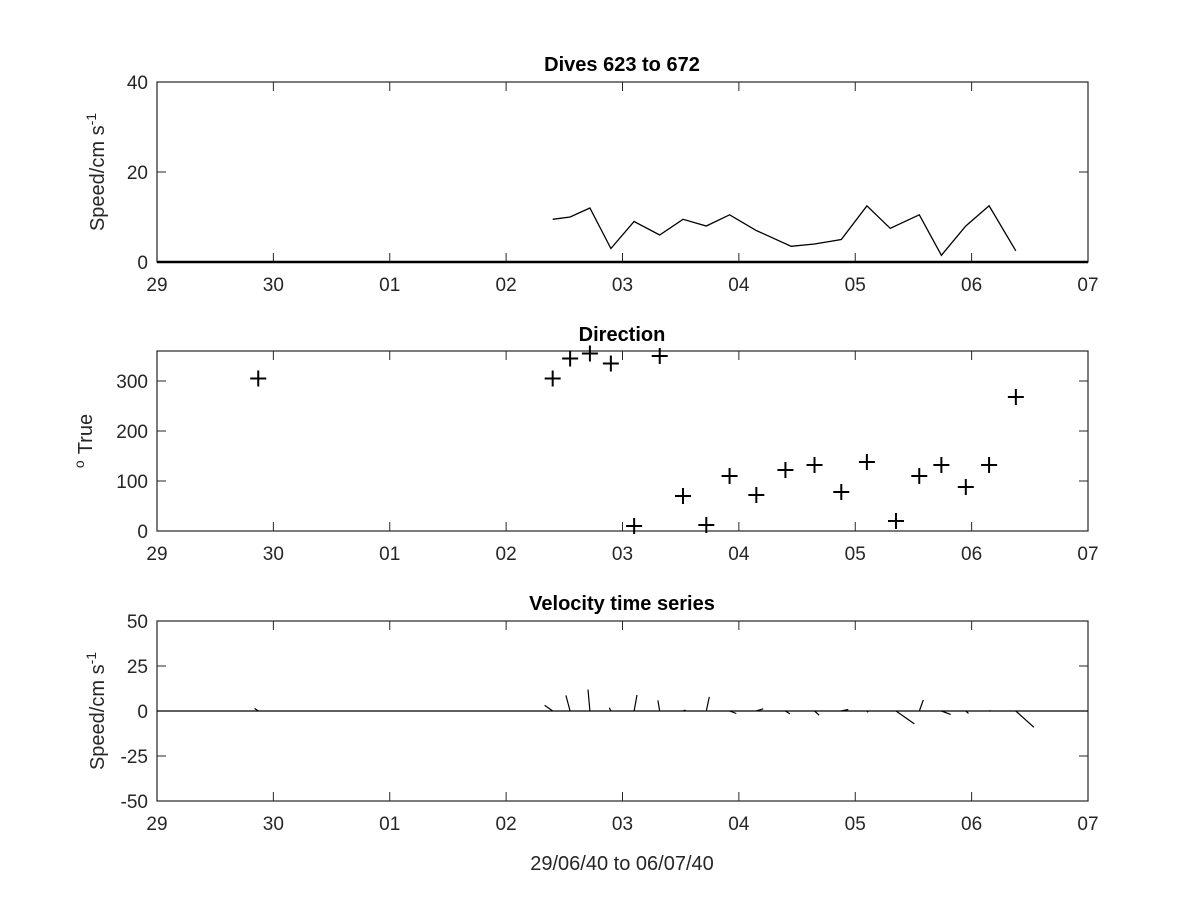 The height and width of the screenshot is (900, 1200). I want to click on direction-marks, so click(637, 439).